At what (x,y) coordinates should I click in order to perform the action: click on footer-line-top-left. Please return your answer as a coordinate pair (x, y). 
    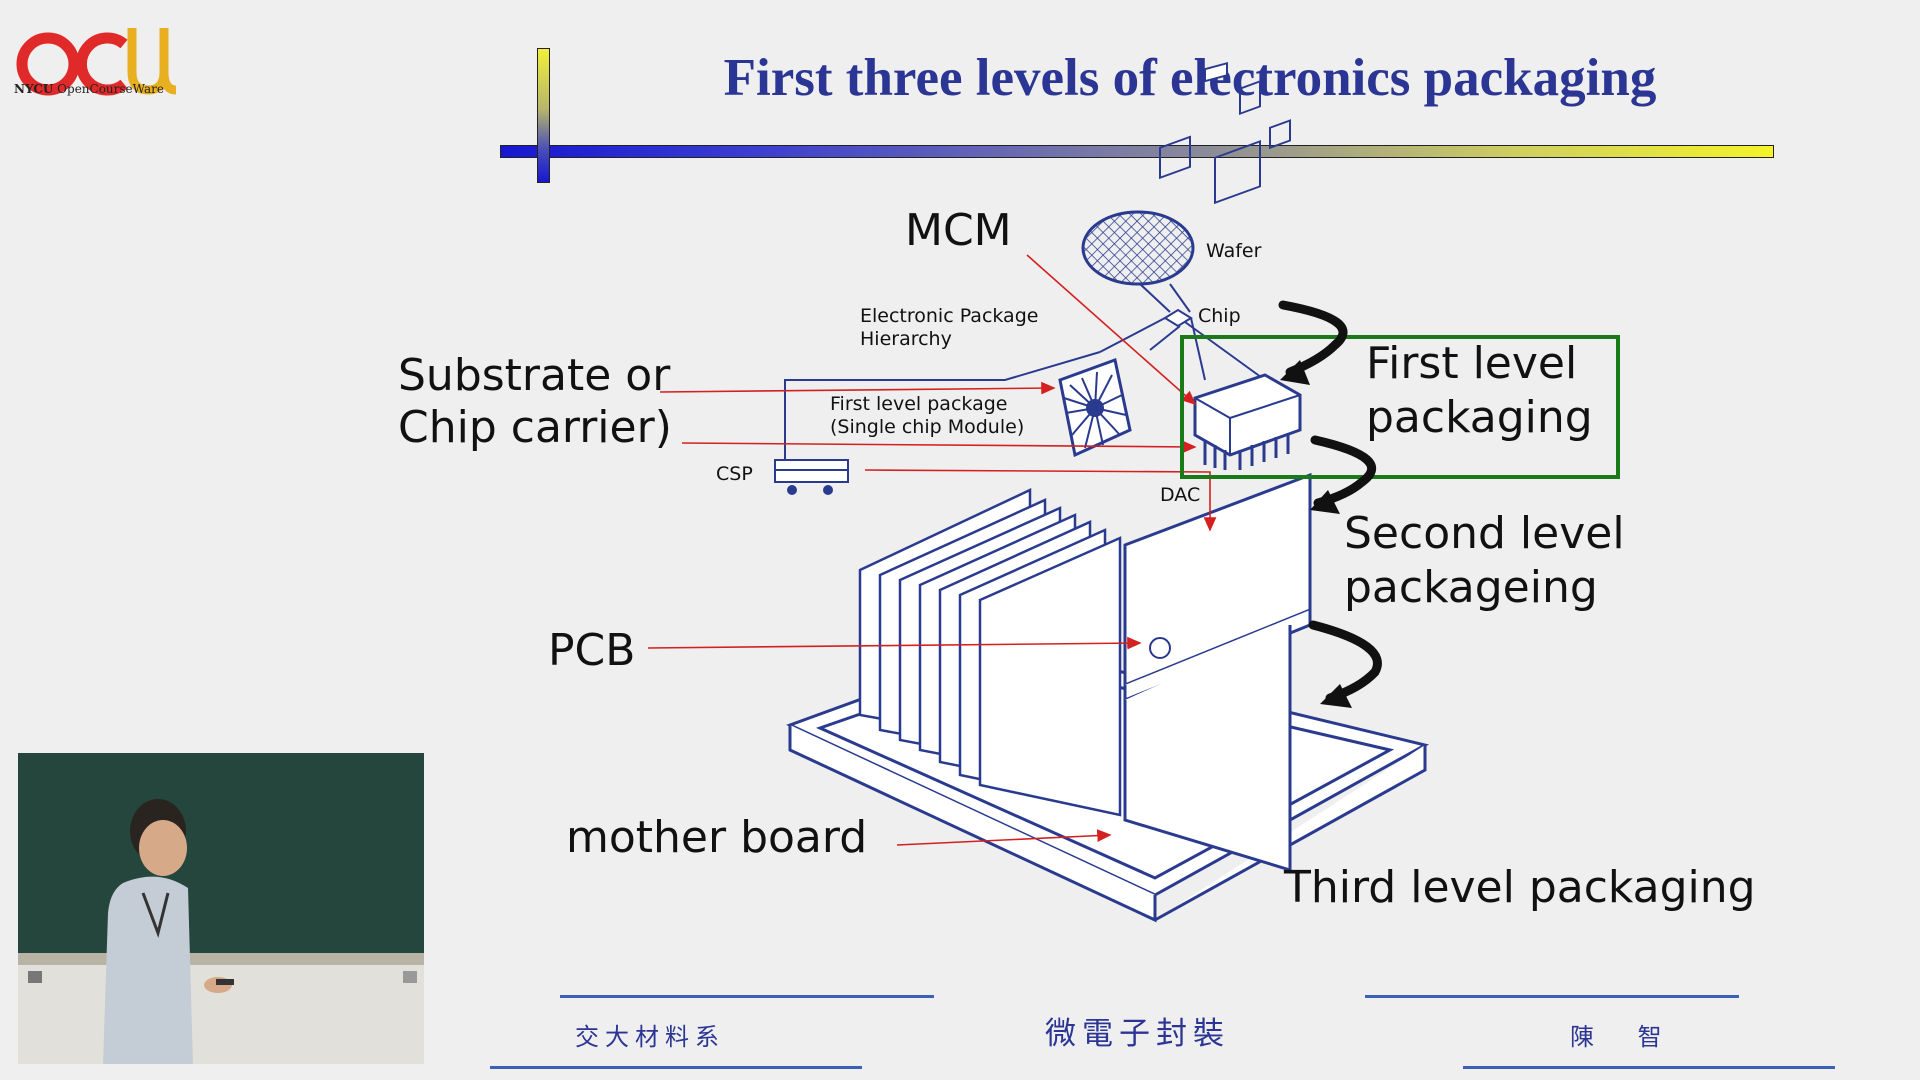
    Looking at the image, I should click on (747, 996).